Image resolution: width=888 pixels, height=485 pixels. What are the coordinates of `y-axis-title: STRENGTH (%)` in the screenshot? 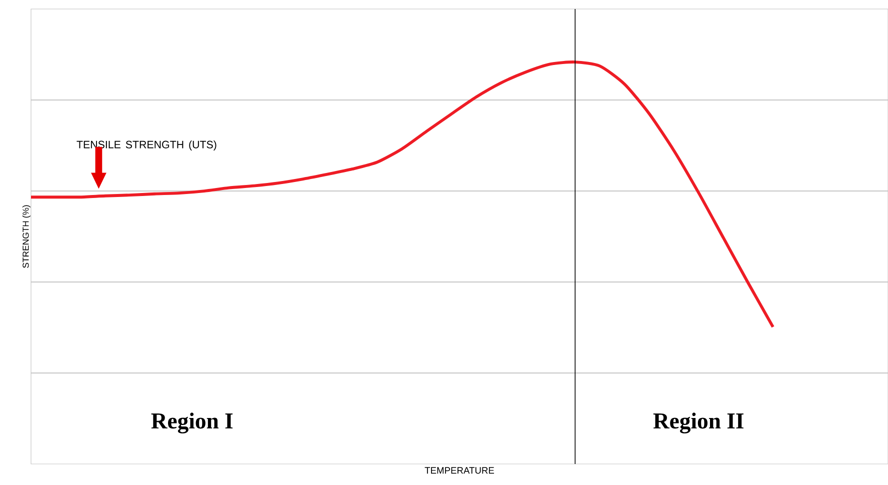 It's located at (26, 236).